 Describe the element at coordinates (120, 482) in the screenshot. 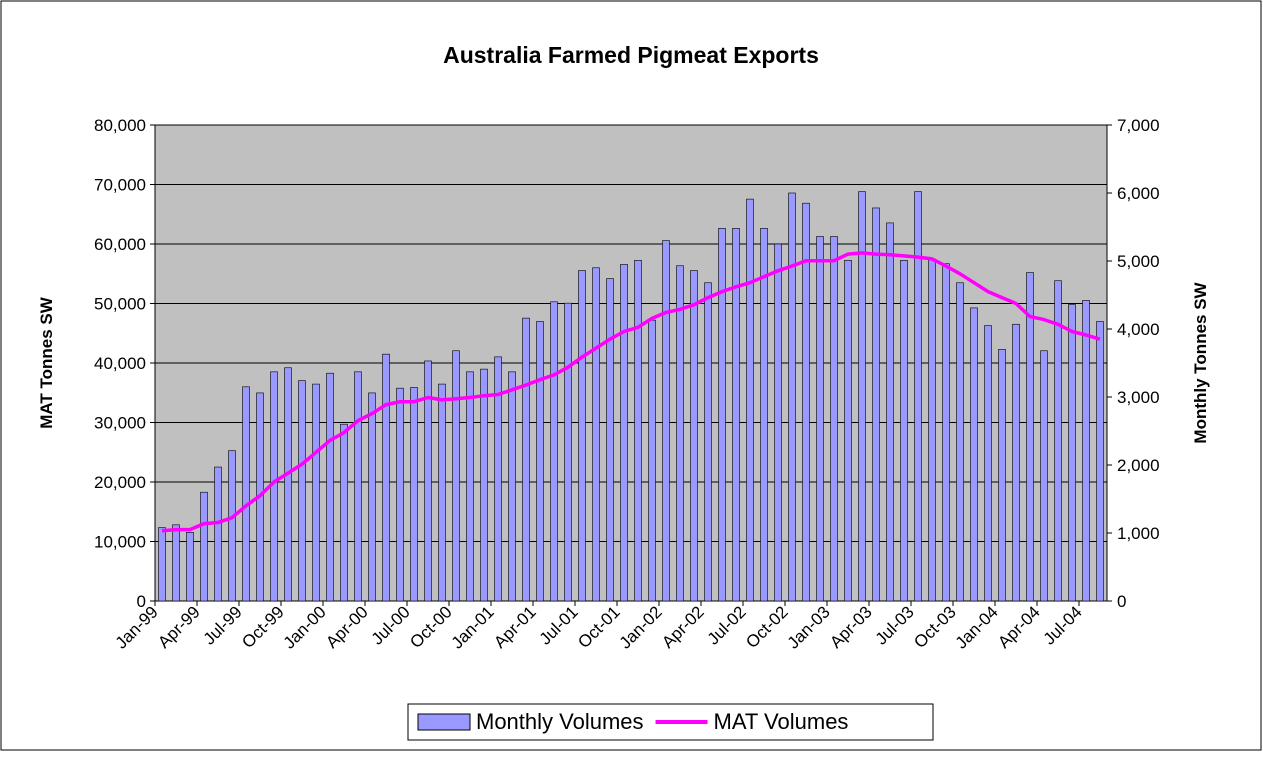

I see `y-tick-label: 20,000` at that location.